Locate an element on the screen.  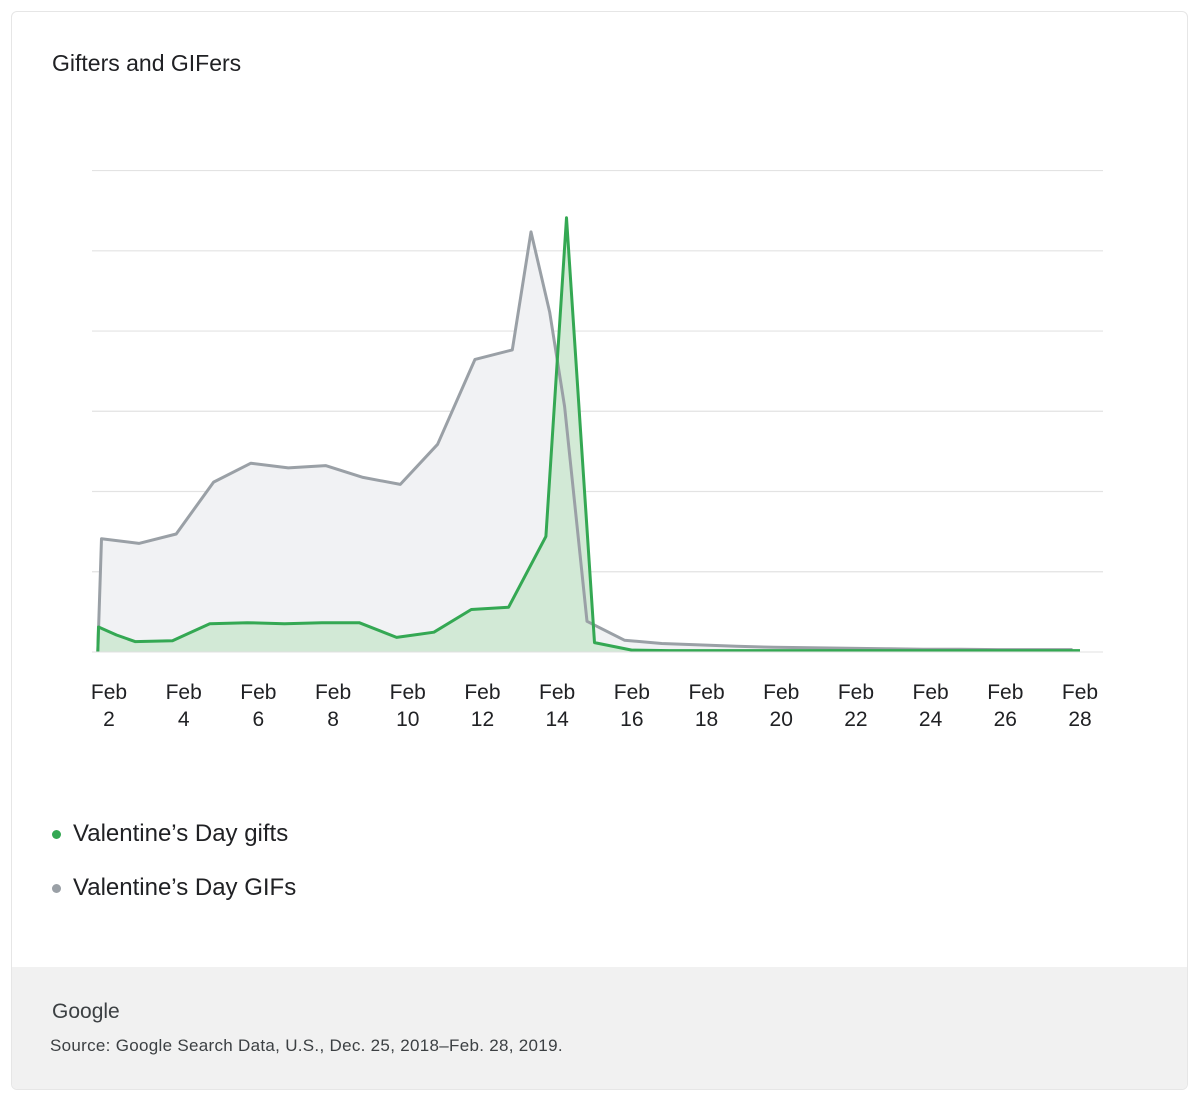
footer-brand: Google is located at coordinates (86, 1011).